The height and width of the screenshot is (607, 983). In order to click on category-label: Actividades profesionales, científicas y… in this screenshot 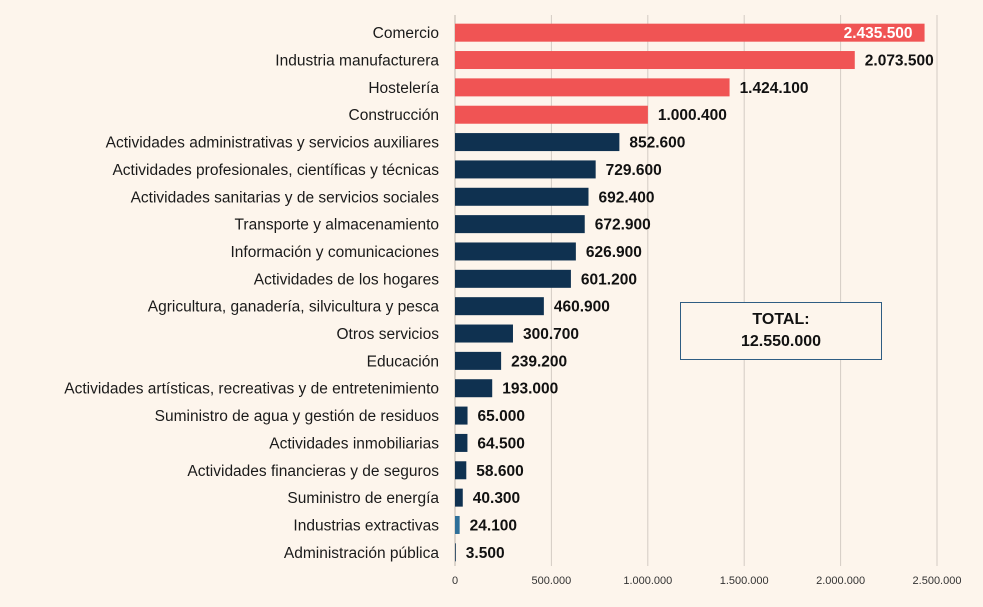, I will do `click(275, 170)`.